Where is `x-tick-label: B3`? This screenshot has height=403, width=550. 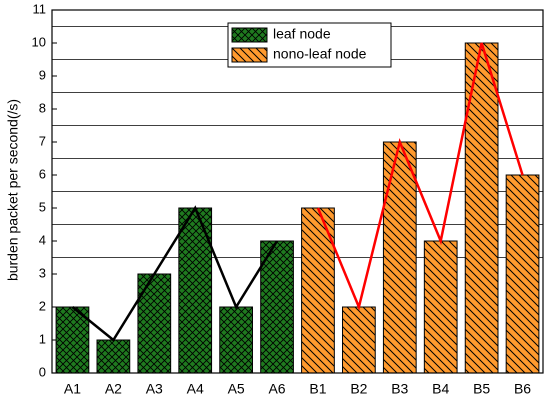
x-tick-label: B3 is located at coordinates (399, 389).